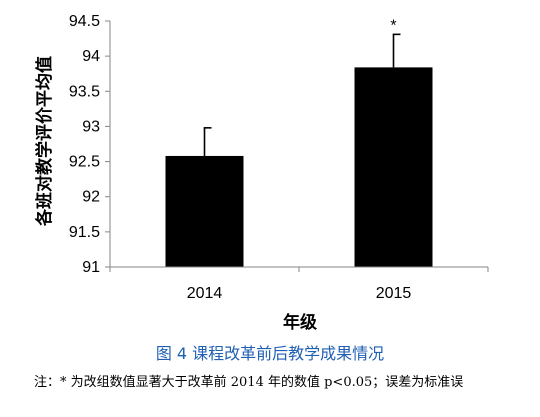  I want to click on error-bars: *, so click(302, 86).